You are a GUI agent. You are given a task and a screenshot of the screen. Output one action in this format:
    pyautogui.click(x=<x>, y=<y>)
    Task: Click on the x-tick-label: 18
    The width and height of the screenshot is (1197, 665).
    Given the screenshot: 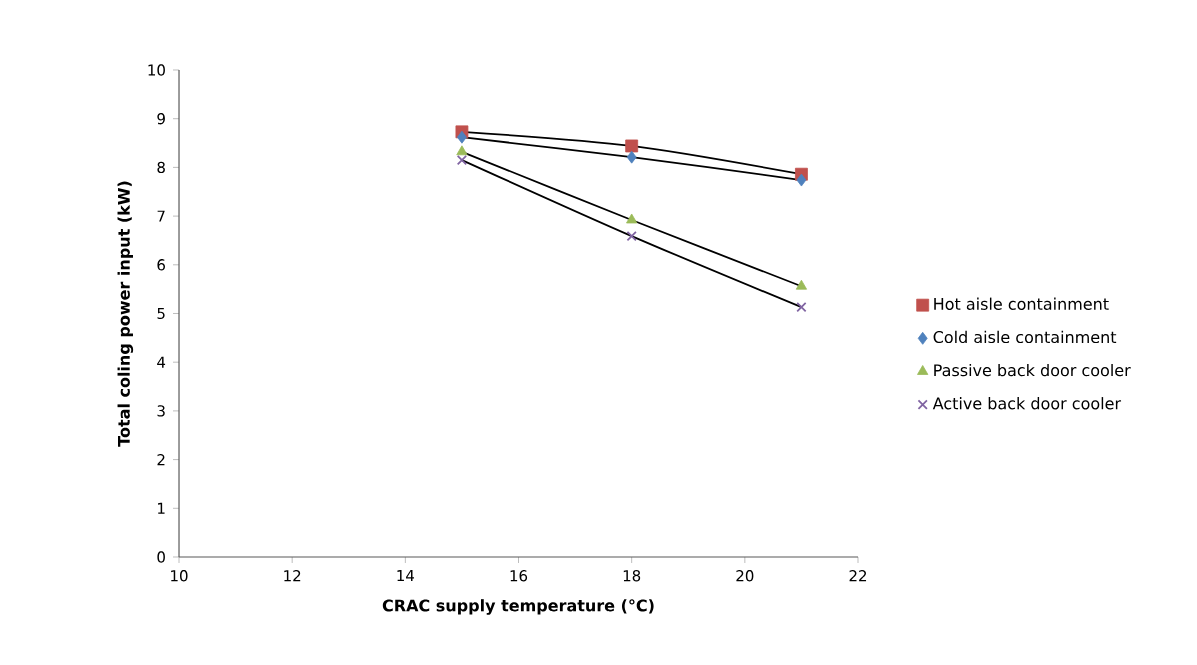 What is the action you would take?
    pyautogui.click(x=632, y=576)
    